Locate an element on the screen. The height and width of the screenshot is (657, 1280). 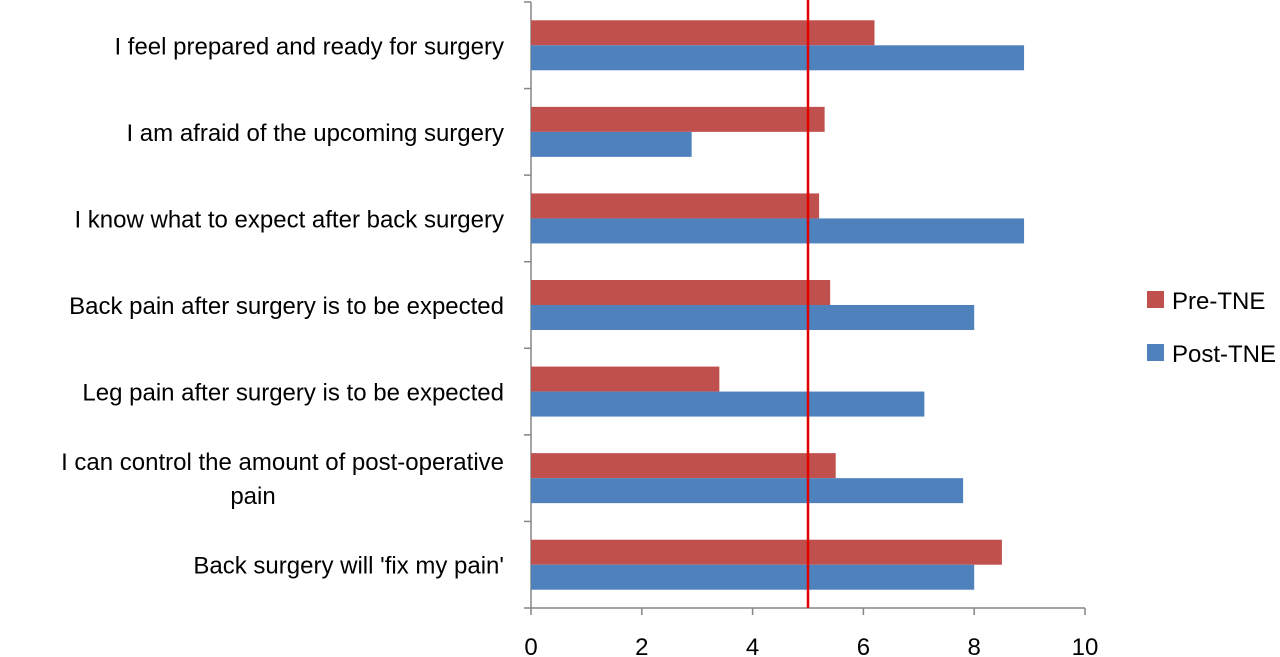
legend-swatch-pre-tne is located at coordinates (1155, 299).